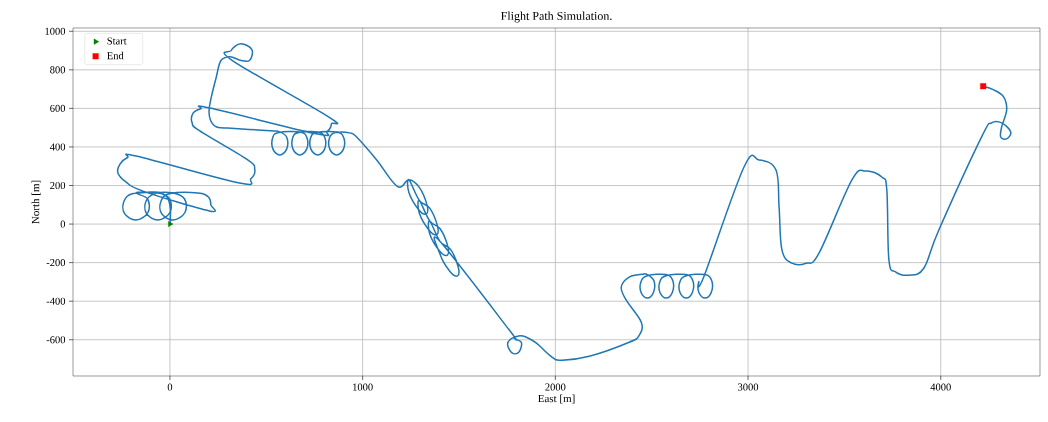 The width and height of the screenshot is (1048, 422). Describe the element at coordinates (56, 263) in the screenshot. I see `y-tick-label: -200` at that location.